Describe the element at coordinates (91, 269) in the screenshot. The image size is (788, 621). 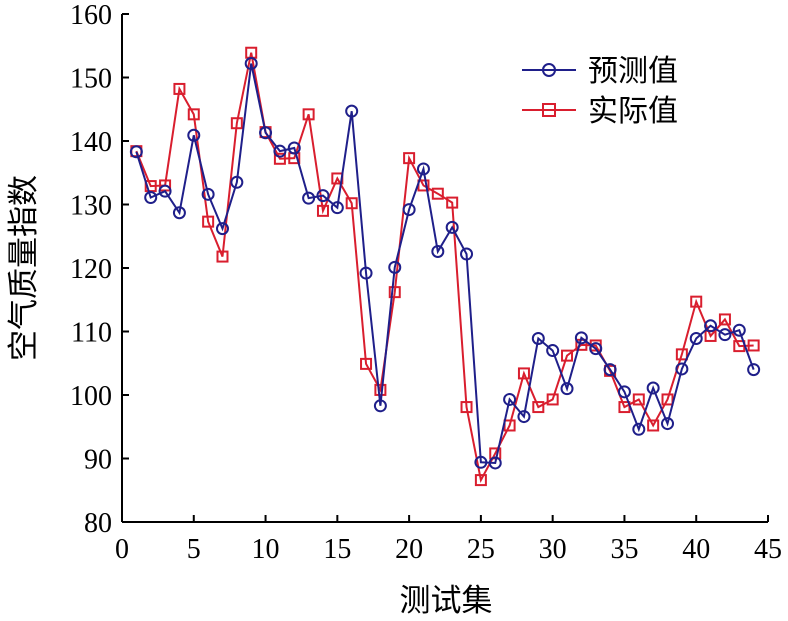
I see `y-tick-label: 120` at that location.